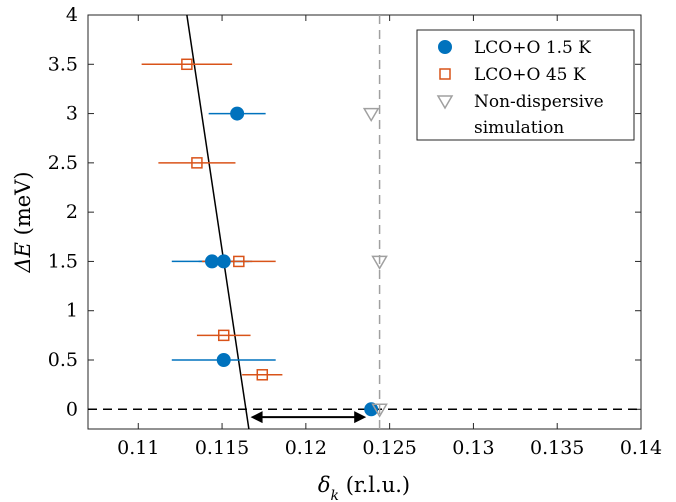 The height and width of the screenshot is (502, 676). I want to click on y-tick-label: 2, so click(72, 212).